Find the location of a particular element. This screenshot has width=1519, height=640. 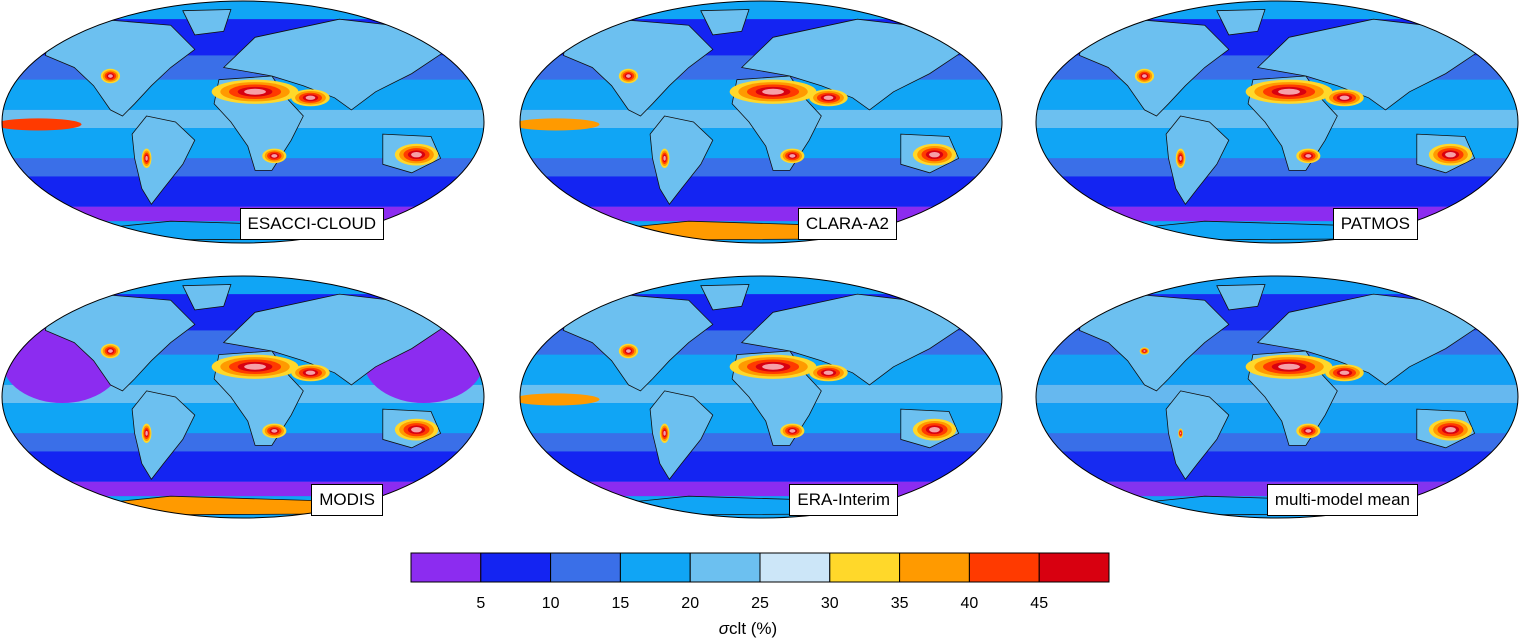

panel-label: PATMOS is located at coordinates (1375, 224).